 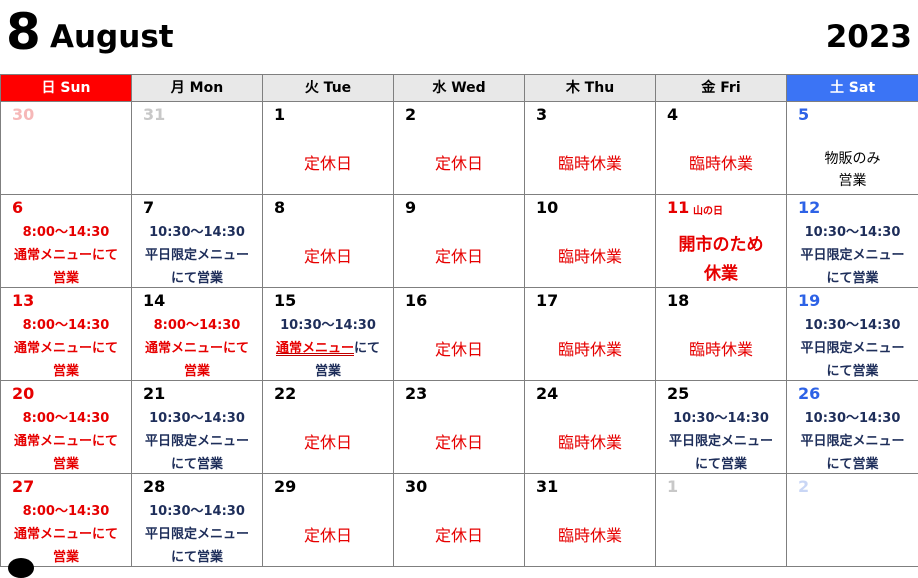 I want to click on year: 2023, so click(x=869, y=37).